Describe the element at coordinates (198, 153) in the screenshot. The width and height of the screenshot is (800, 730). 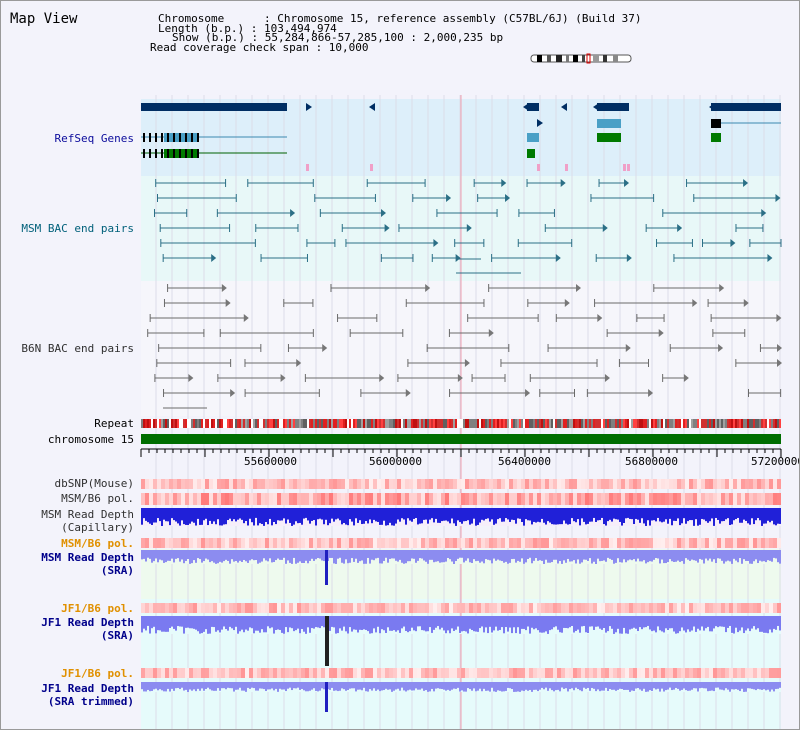
I see `exon-mark` at that location.